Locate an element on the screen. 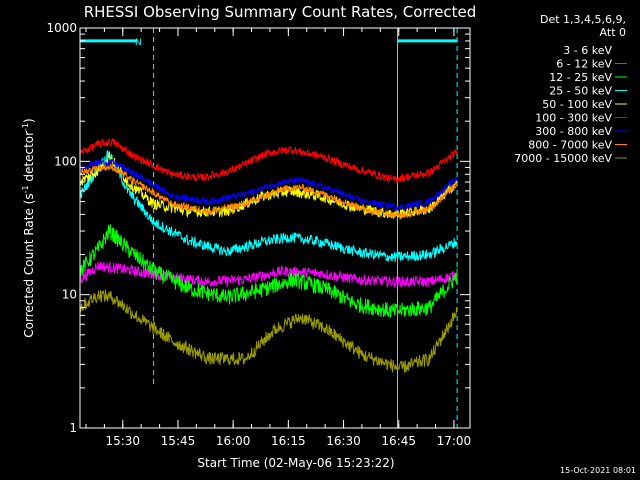 The image size is (640, 480). legend-label-4: 50 - 100 keV is located at coordinates (577, 104).